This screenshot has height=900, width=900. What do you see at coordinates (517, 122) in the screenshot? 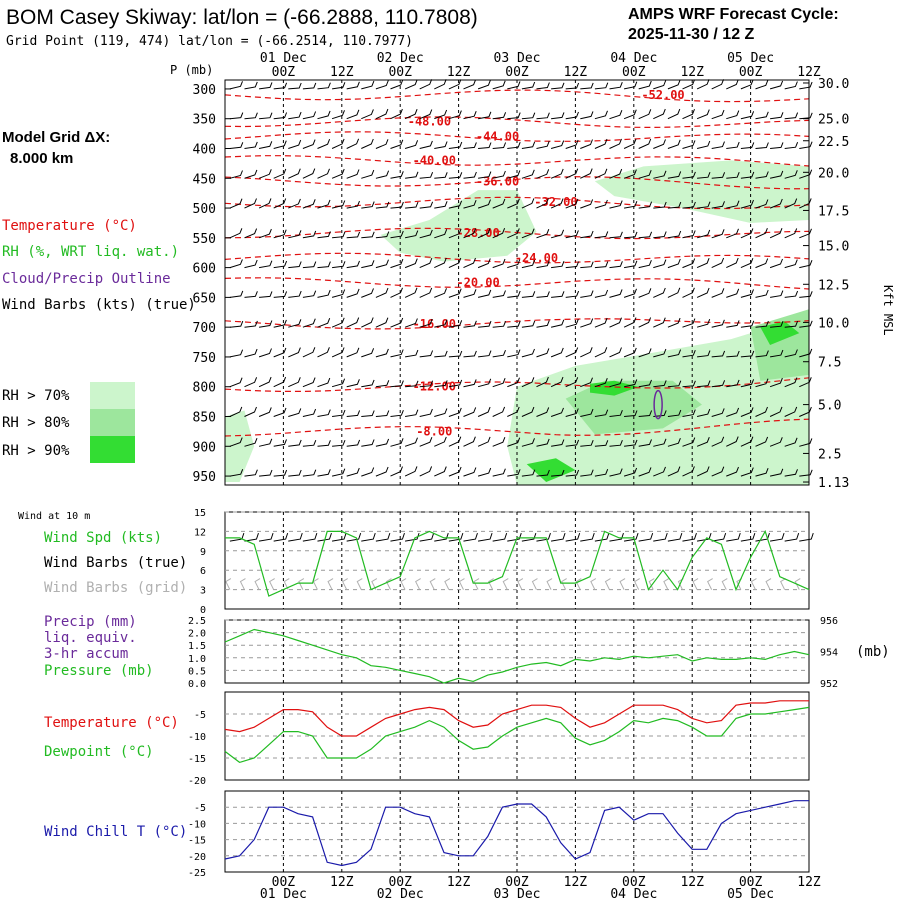
I see `isotherm-line` at bounding box center [517, 122].